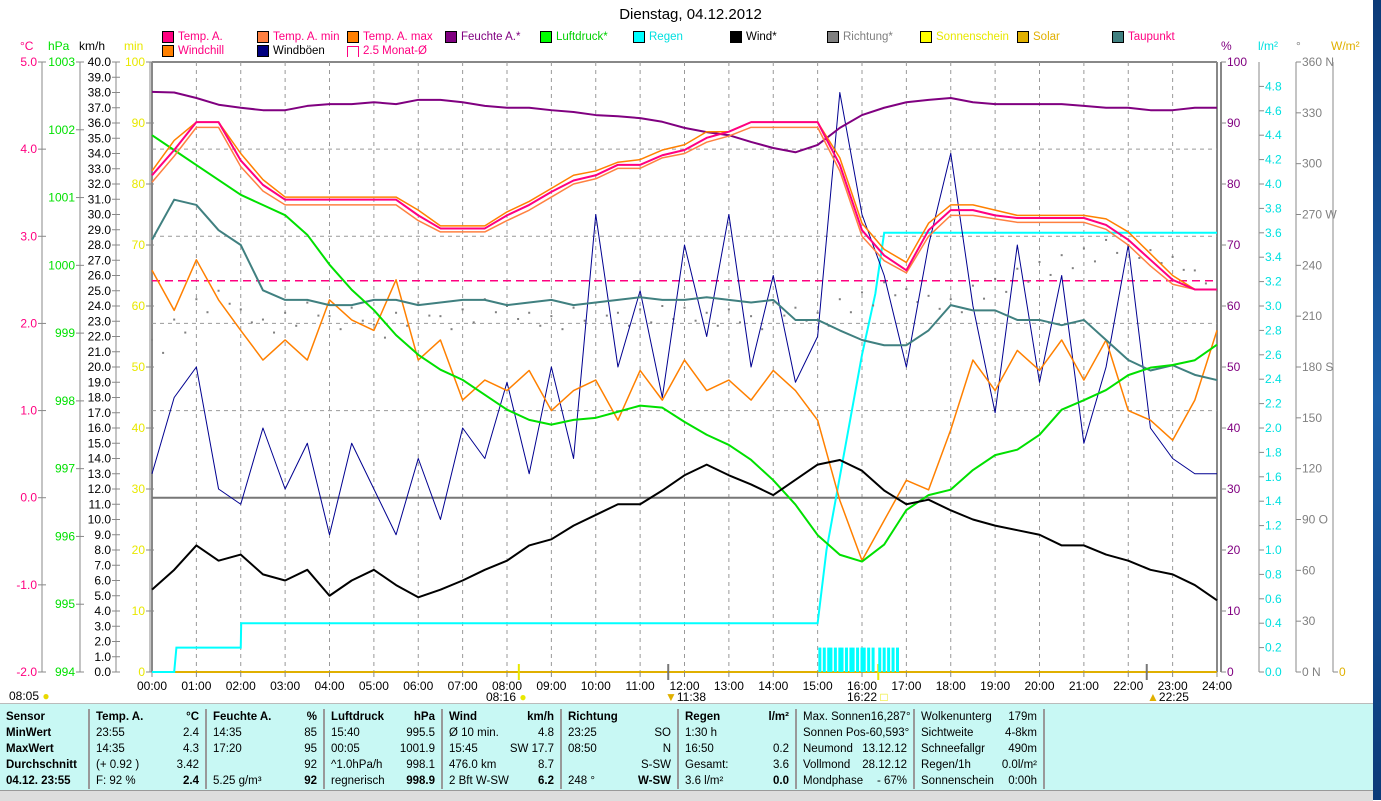  I want to click on panel-row: Max. Sonnen 16,287°, so click(857, 717).